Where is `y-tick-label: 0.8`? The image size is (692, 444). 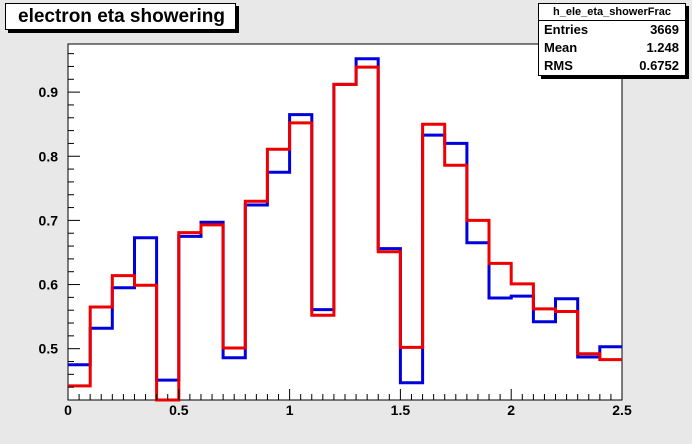 y-tick-label: 0.8 is located at coordinates (49, 156).